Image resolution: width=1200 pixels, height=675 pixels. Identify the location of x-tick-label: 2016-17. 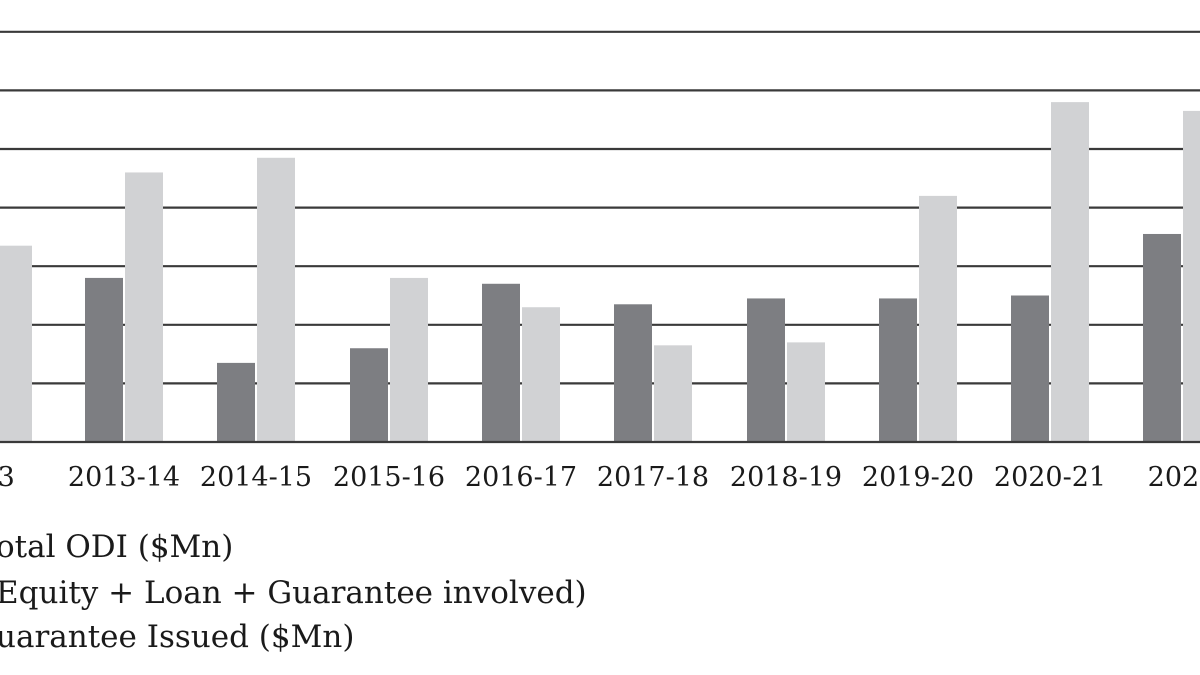
(521, 477).